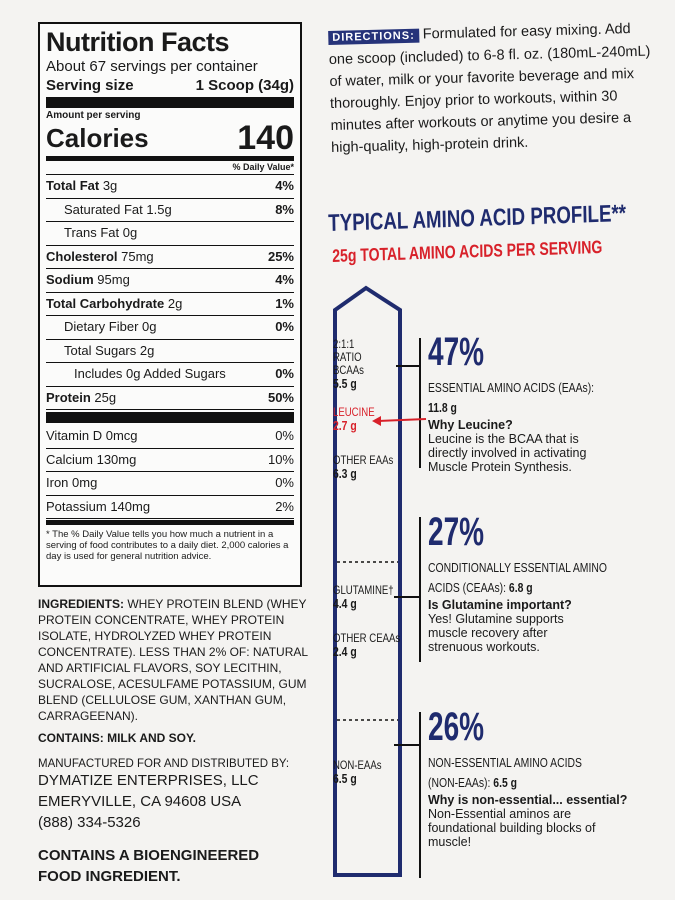  I want to click on nutrient-row: Dietary Fiber 0g 0%, so click(170, 328).